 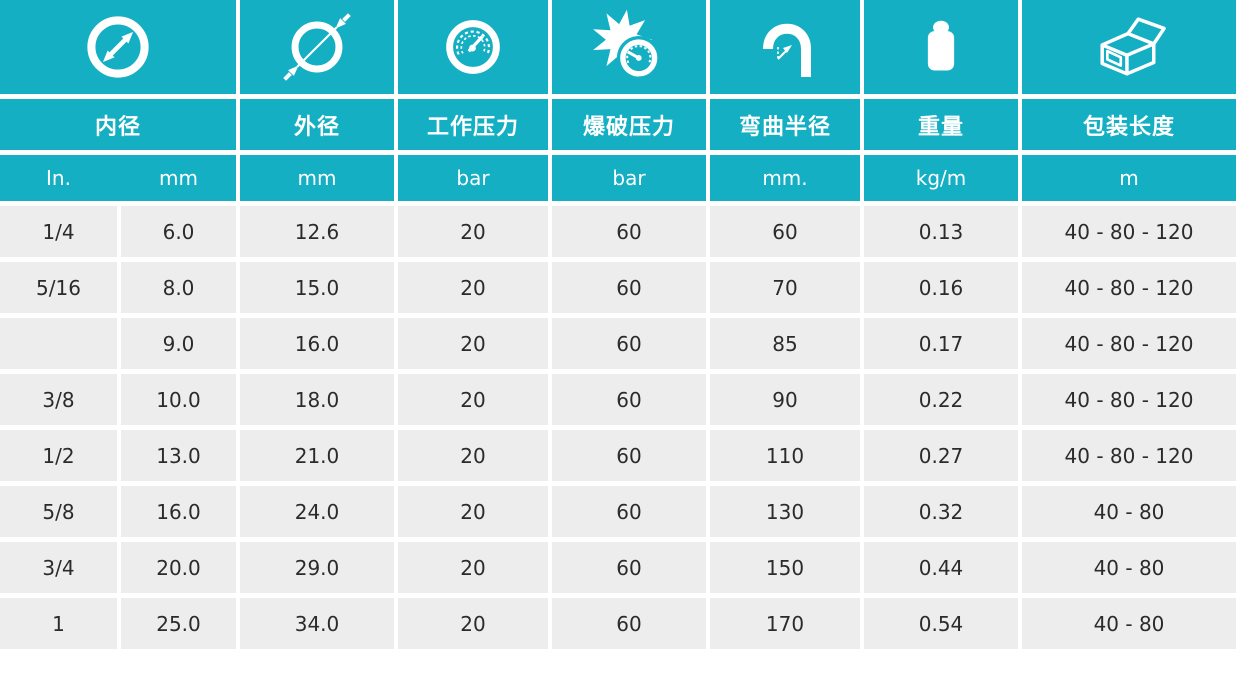 What do you see at coordinates (941, 567) in the screenshot?
I see `table-cell-r7-c7: 0.44` at bounding box center [941, 567].